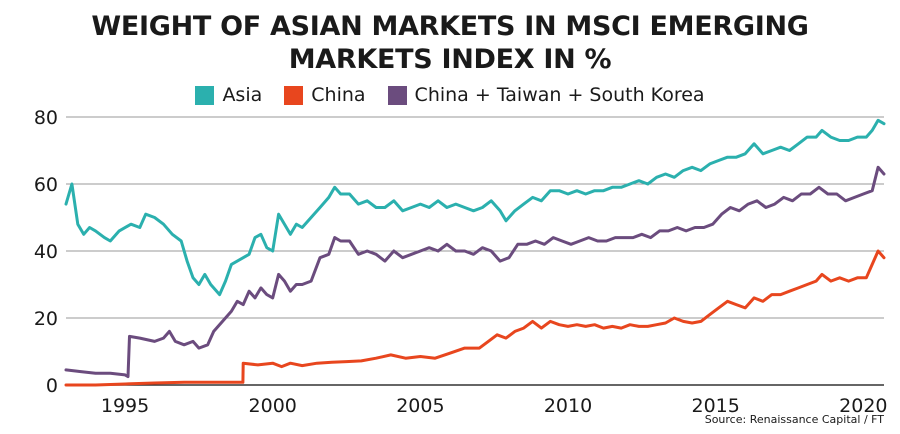 This screenshot has width=900, height=434. Describe the element at coordinates (863, 406) in the screenshot. I see `x-tick-label-2020: 2020` at that location.